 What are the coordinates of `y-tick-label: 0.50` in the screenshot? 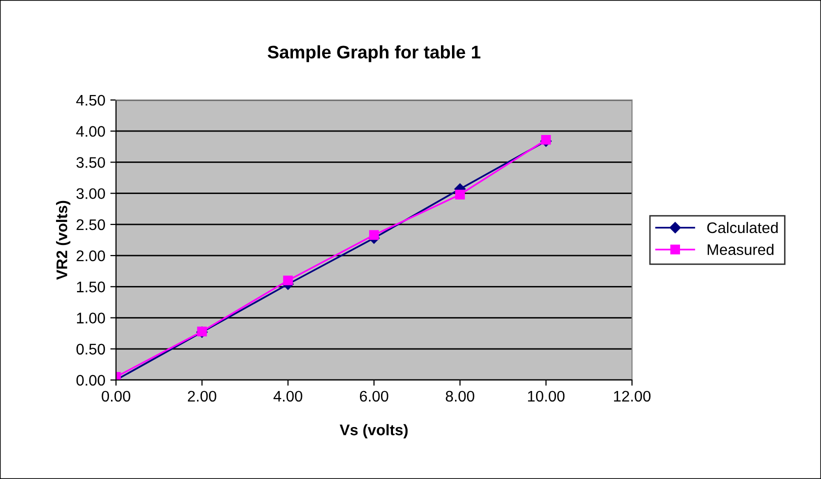 It's located at (90, 349).